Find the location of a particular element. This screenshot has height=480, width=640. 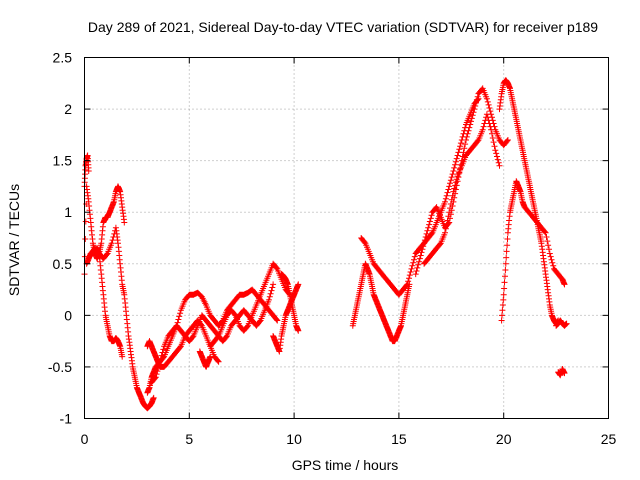

x-tick-label: 5 is located at coordinates (189, 439).